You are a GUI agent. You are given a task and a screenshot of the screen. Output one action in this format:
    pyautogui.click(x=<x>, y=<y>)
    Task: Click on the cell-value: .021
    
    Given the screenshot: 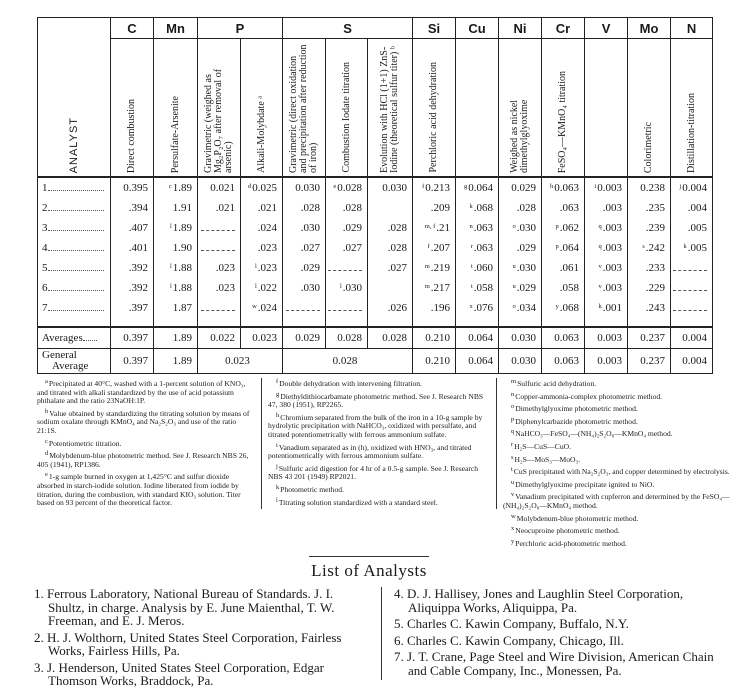 What is the action you would take?
    pyautogui.click(x=267, y=208)
    